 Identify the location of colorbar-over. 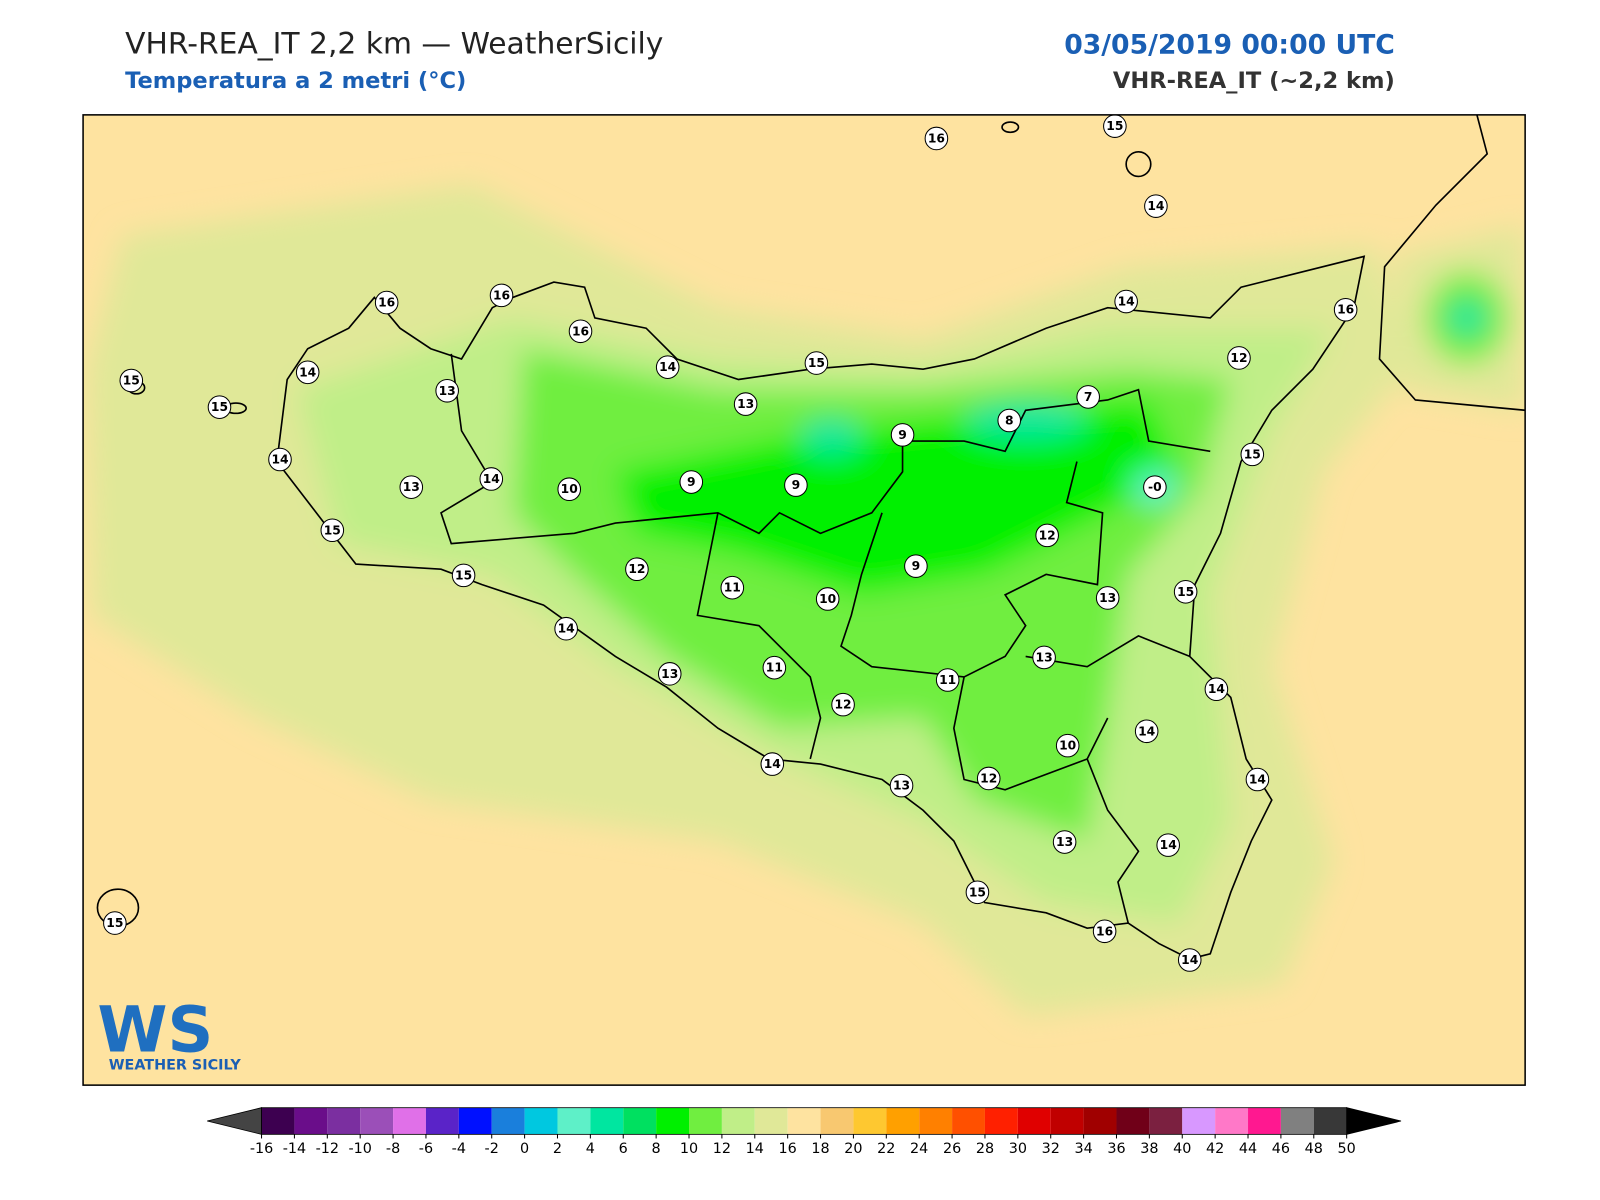
(1374, 1121).